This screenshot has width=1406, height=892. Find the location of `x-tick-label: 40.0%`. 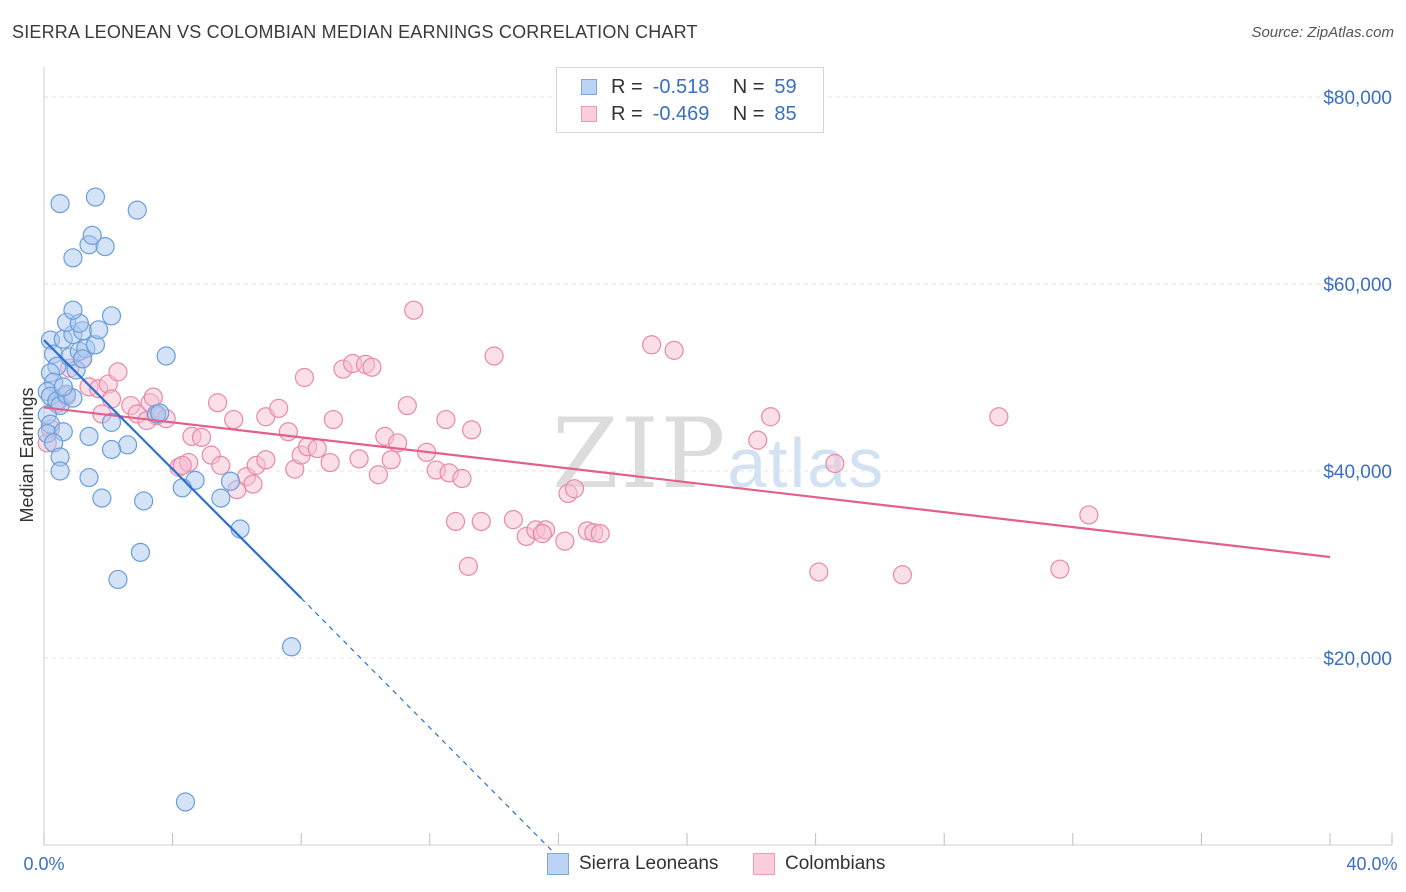

x-tick-label: 40.0% is located at coordinates (1371, 864).